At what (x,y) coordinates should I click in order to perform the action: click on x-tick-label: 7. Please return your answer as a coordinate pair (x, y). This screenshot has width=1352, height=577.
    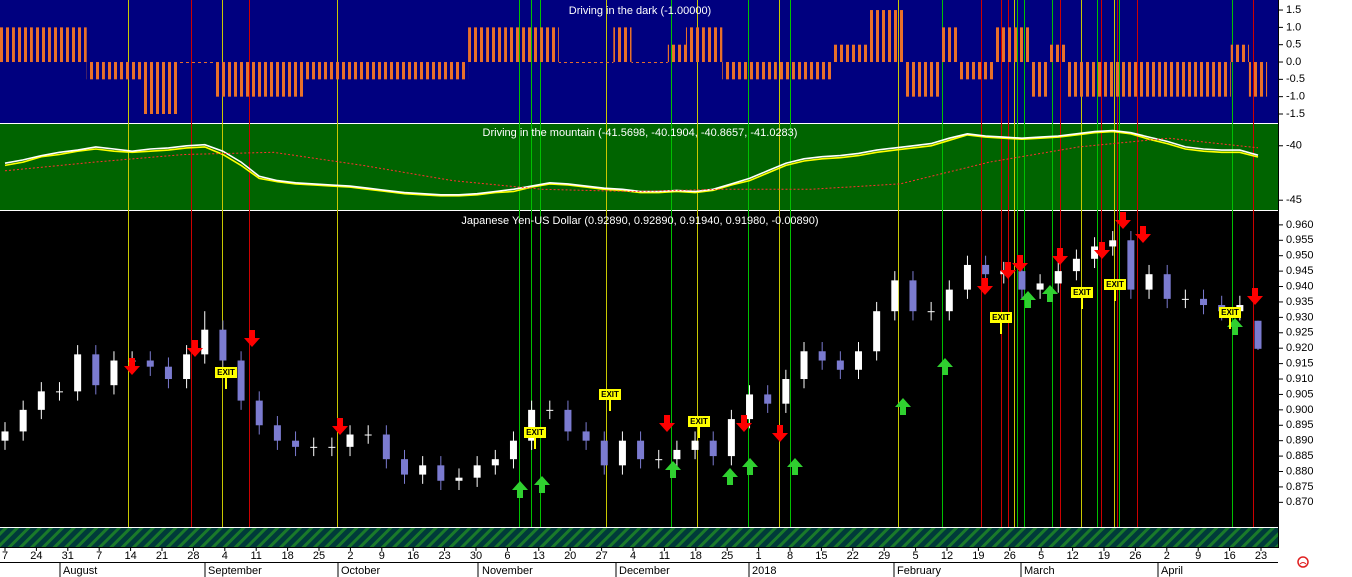
    Looking at the image, I should click on (99, 556).